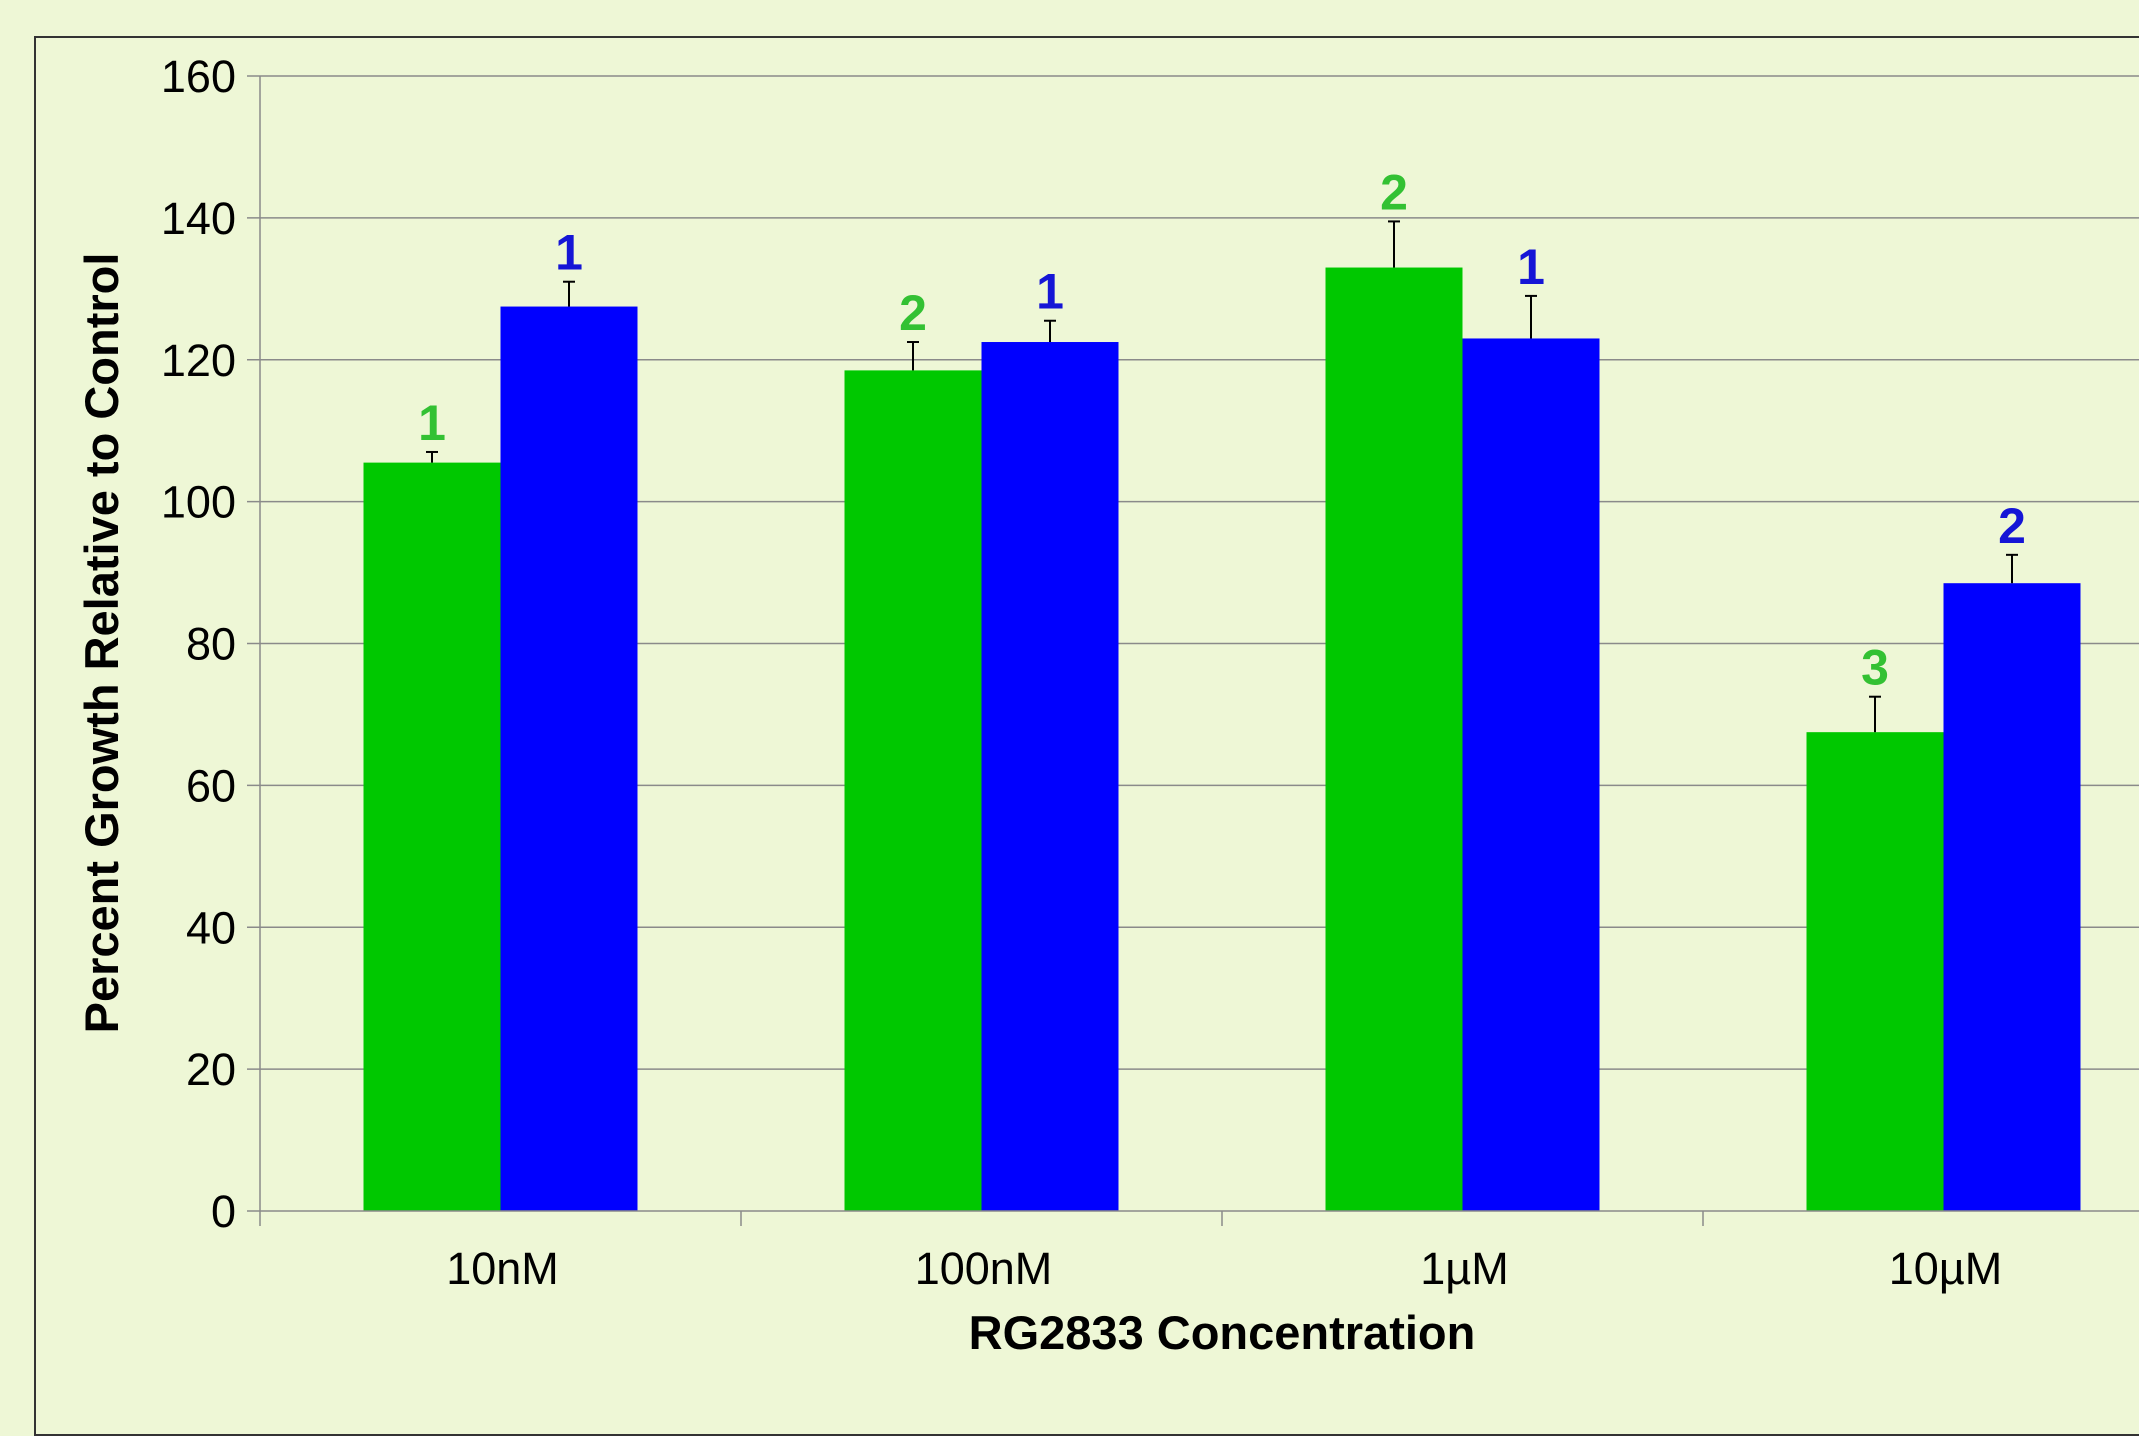 Image resolution: width=2139 pixels, height=1436 pixels. I want to click on y-tick-label: 80, so click(211, 644).